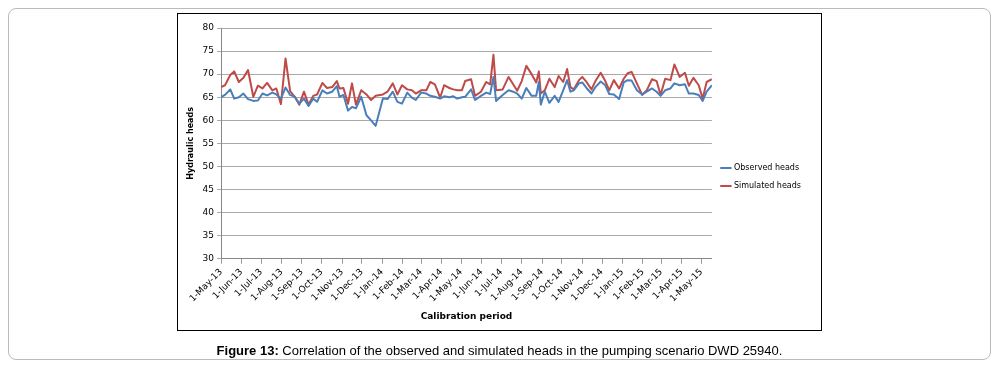 This screenshot has width=1001, height=371. What do you see at coordinates (208, 50) in the screenshot?
I see `y-tick-label: 75` at bounding box center [208, 50].